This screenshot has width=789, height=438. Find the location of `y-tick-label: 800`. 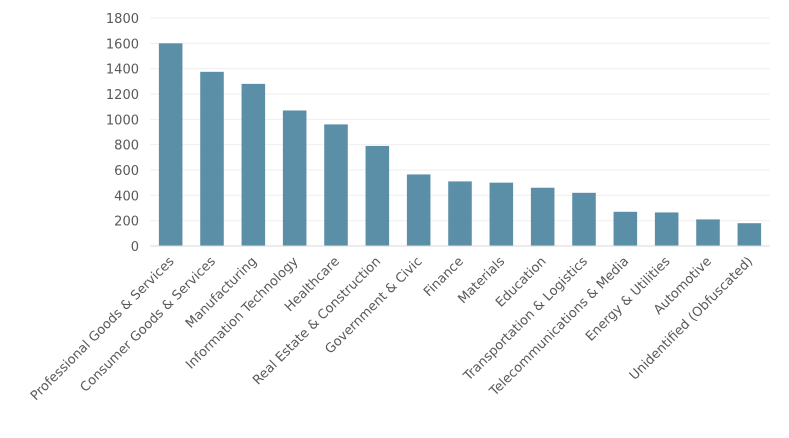

y-tick-label: 800 is located at coordinates (126, 146).